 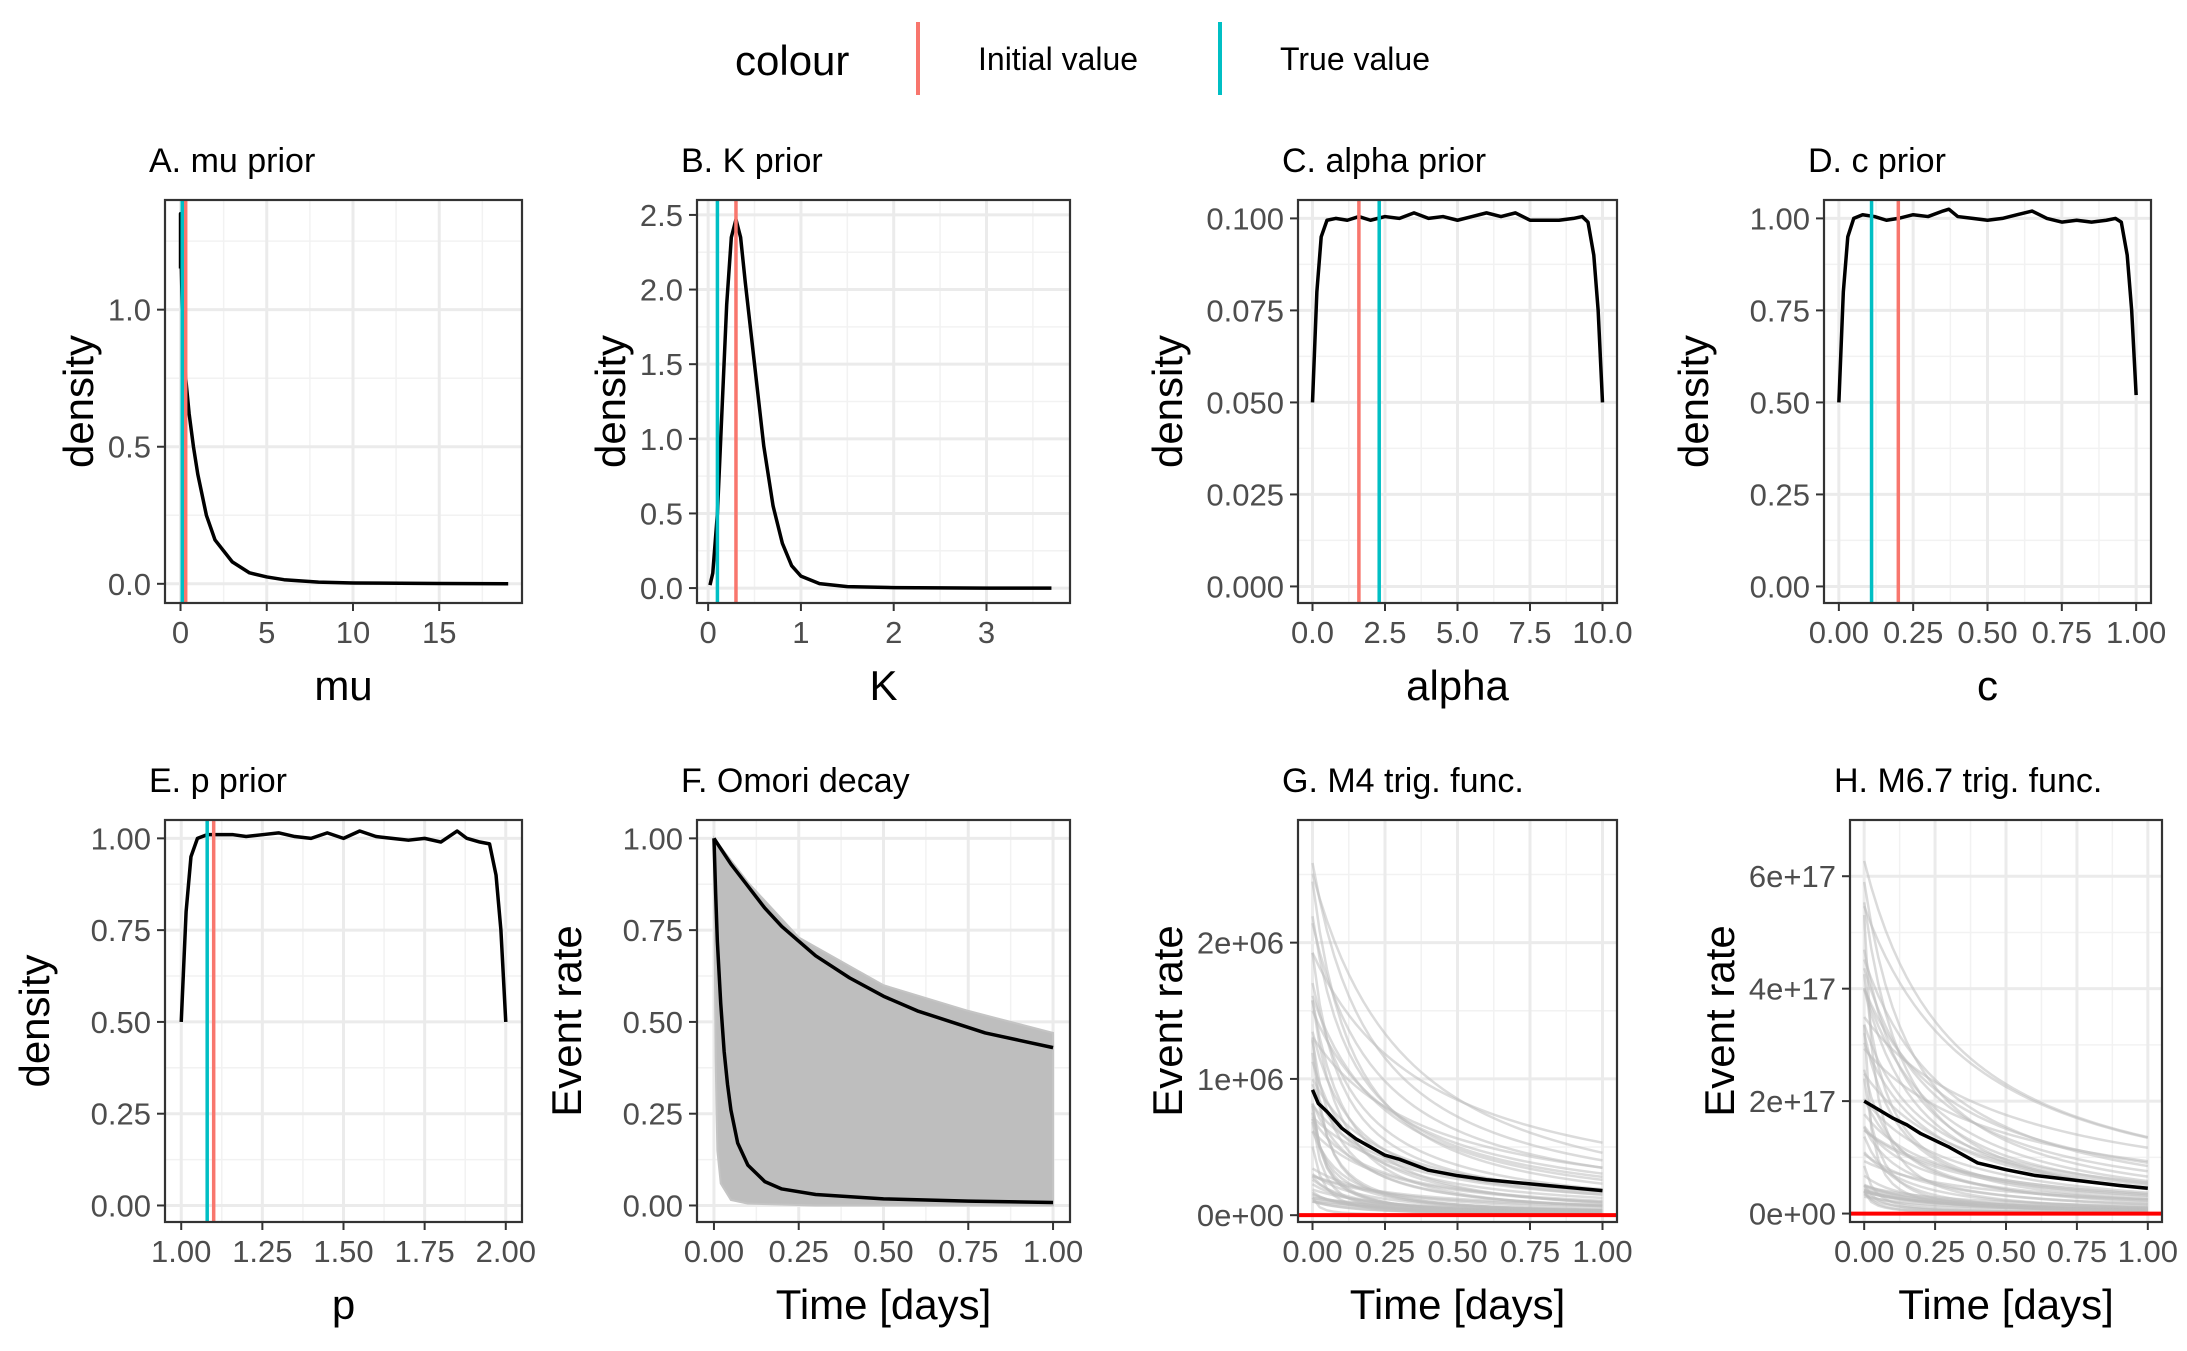 What do you see at coordinates (506, 1251) in the screenshot?
I see `x-tick-label: 2.00` at bounding box center [506, 1251].